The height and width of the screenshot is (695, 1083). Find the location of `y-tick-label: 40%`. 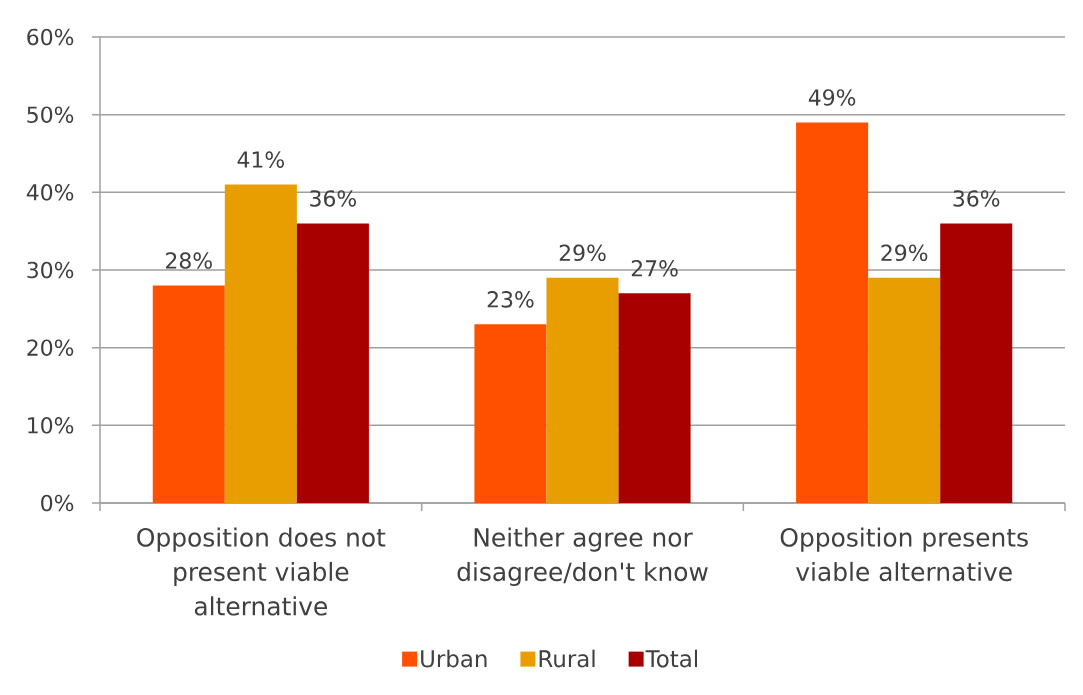

y-tick-label: 40% is located at coordinates (50, 192).